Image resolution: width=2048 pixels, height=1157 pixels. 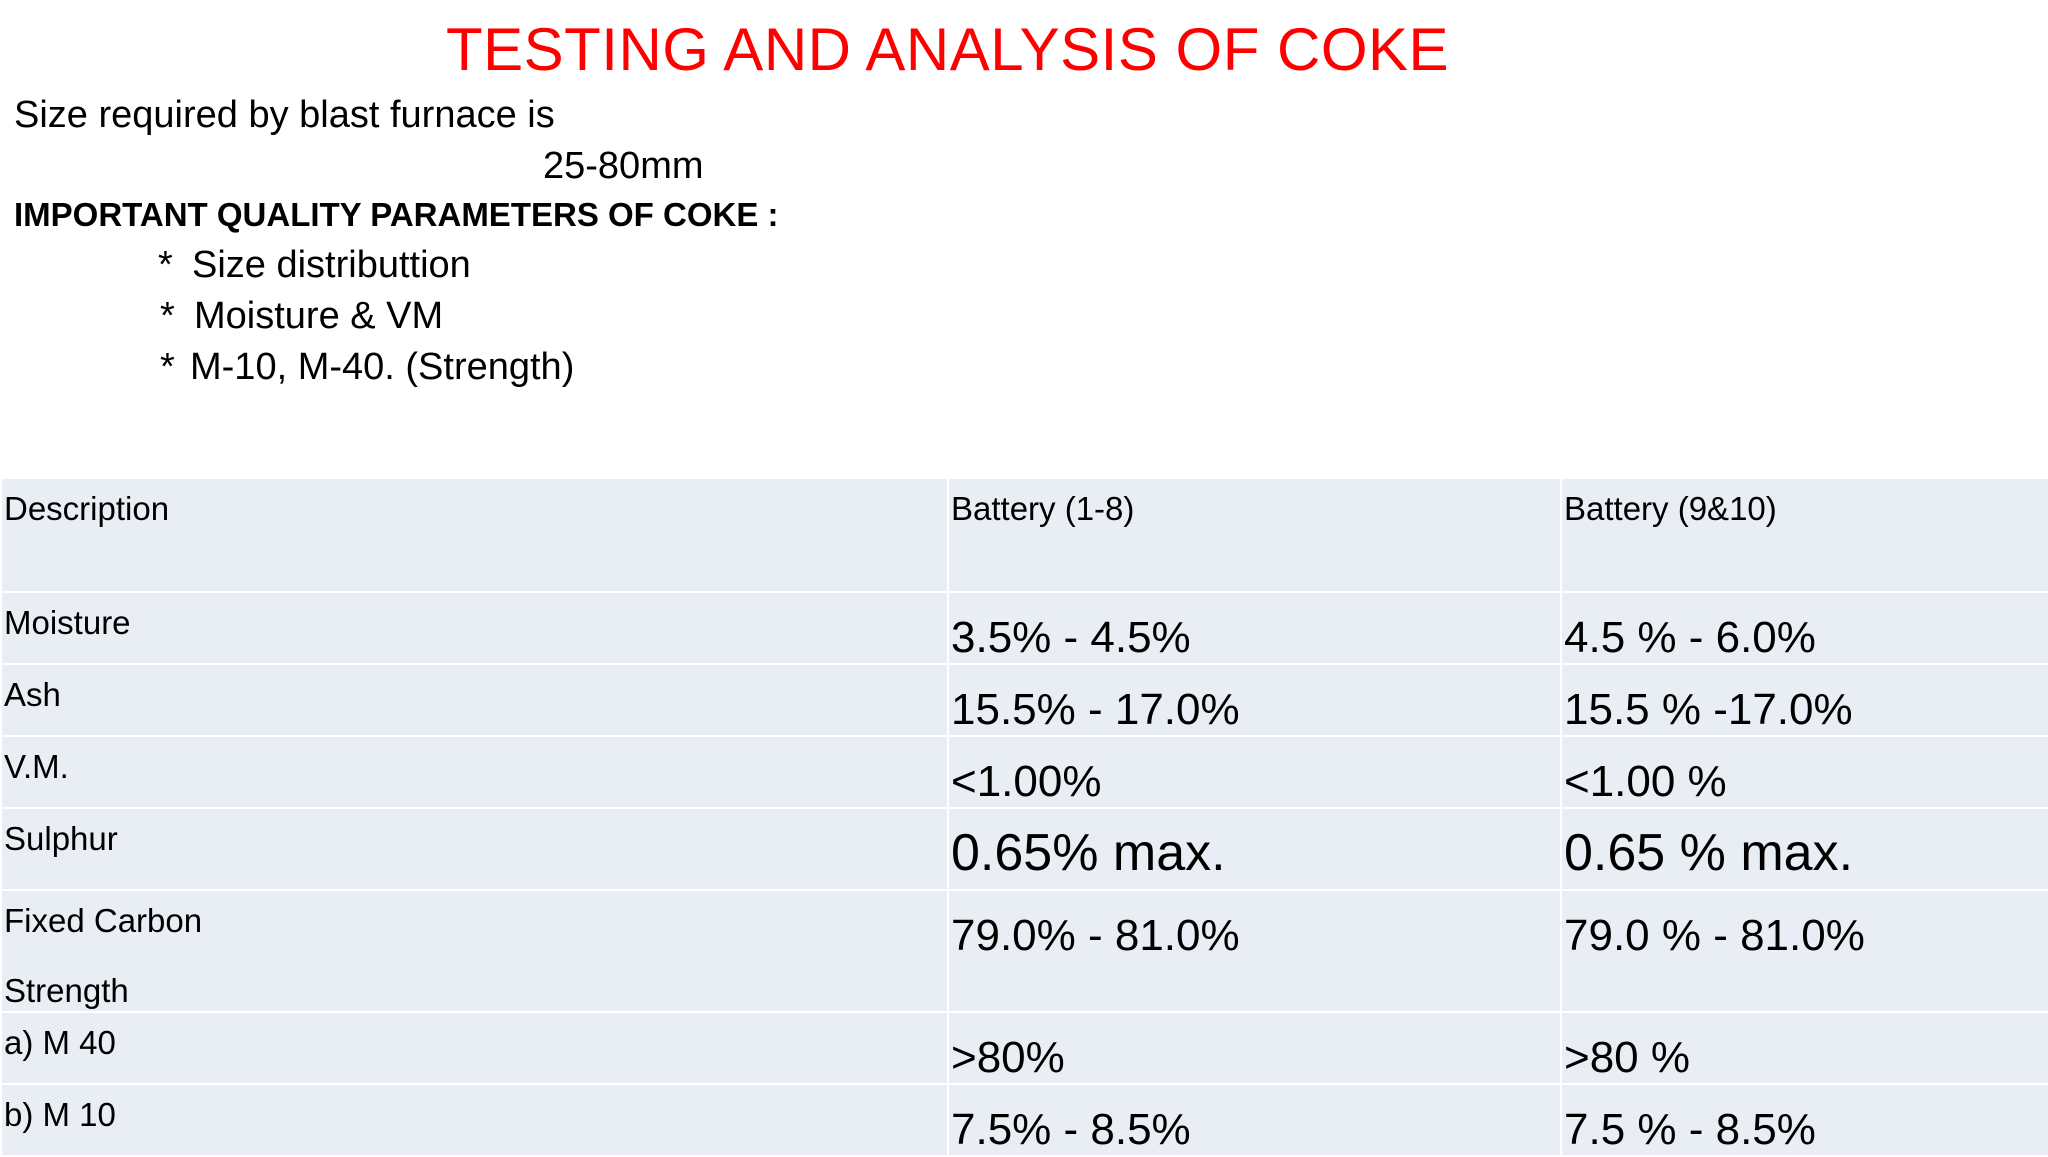 I want to click on row-battery-9-10-value: 4.5 % - 6.0%, so click(x=1804, y=628).